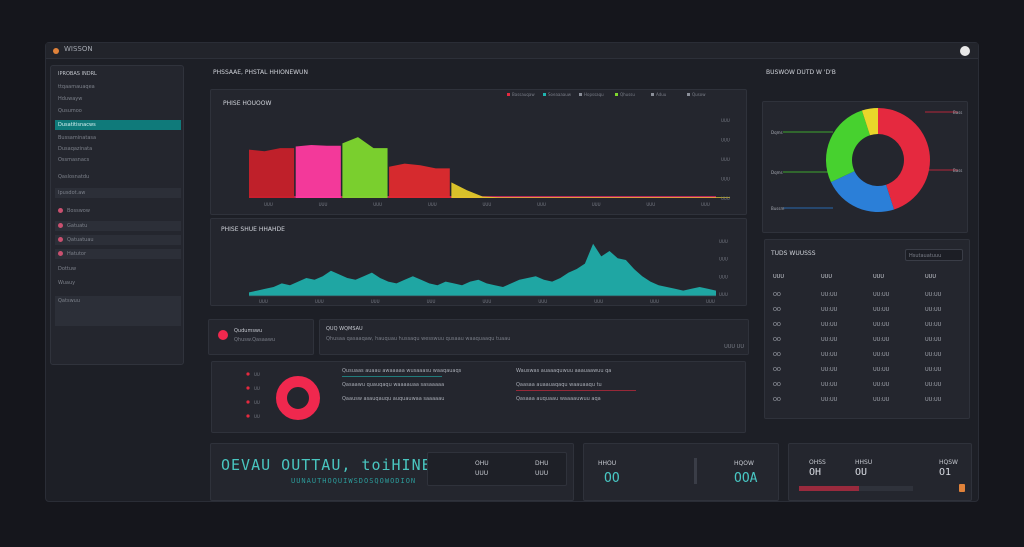 The image size is (1024, 547). Describe the element at coordinates (869, 122) in the screenshot. I see `donut-slice-qhaq` at that location.